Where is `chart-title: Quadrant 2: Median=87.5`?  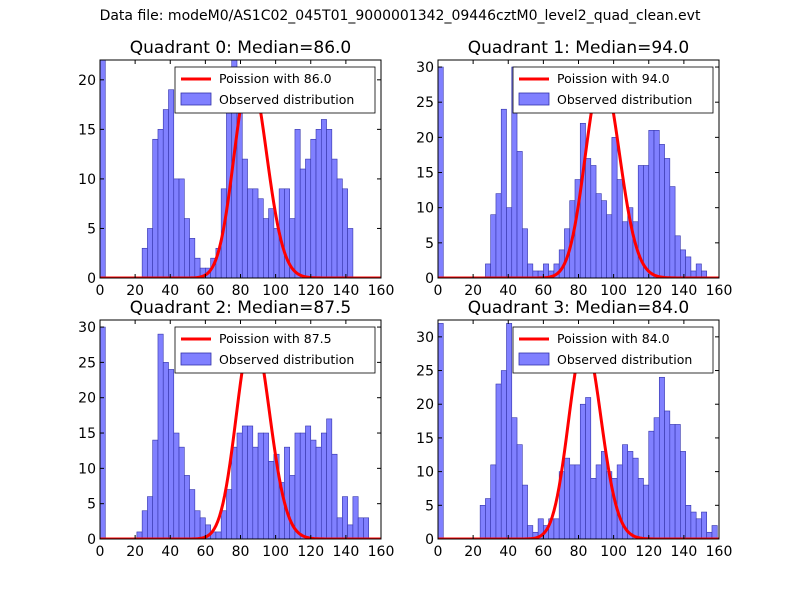
chart-title: Quadrant 2: Median=87.5 is located at coordinates (241, 308).